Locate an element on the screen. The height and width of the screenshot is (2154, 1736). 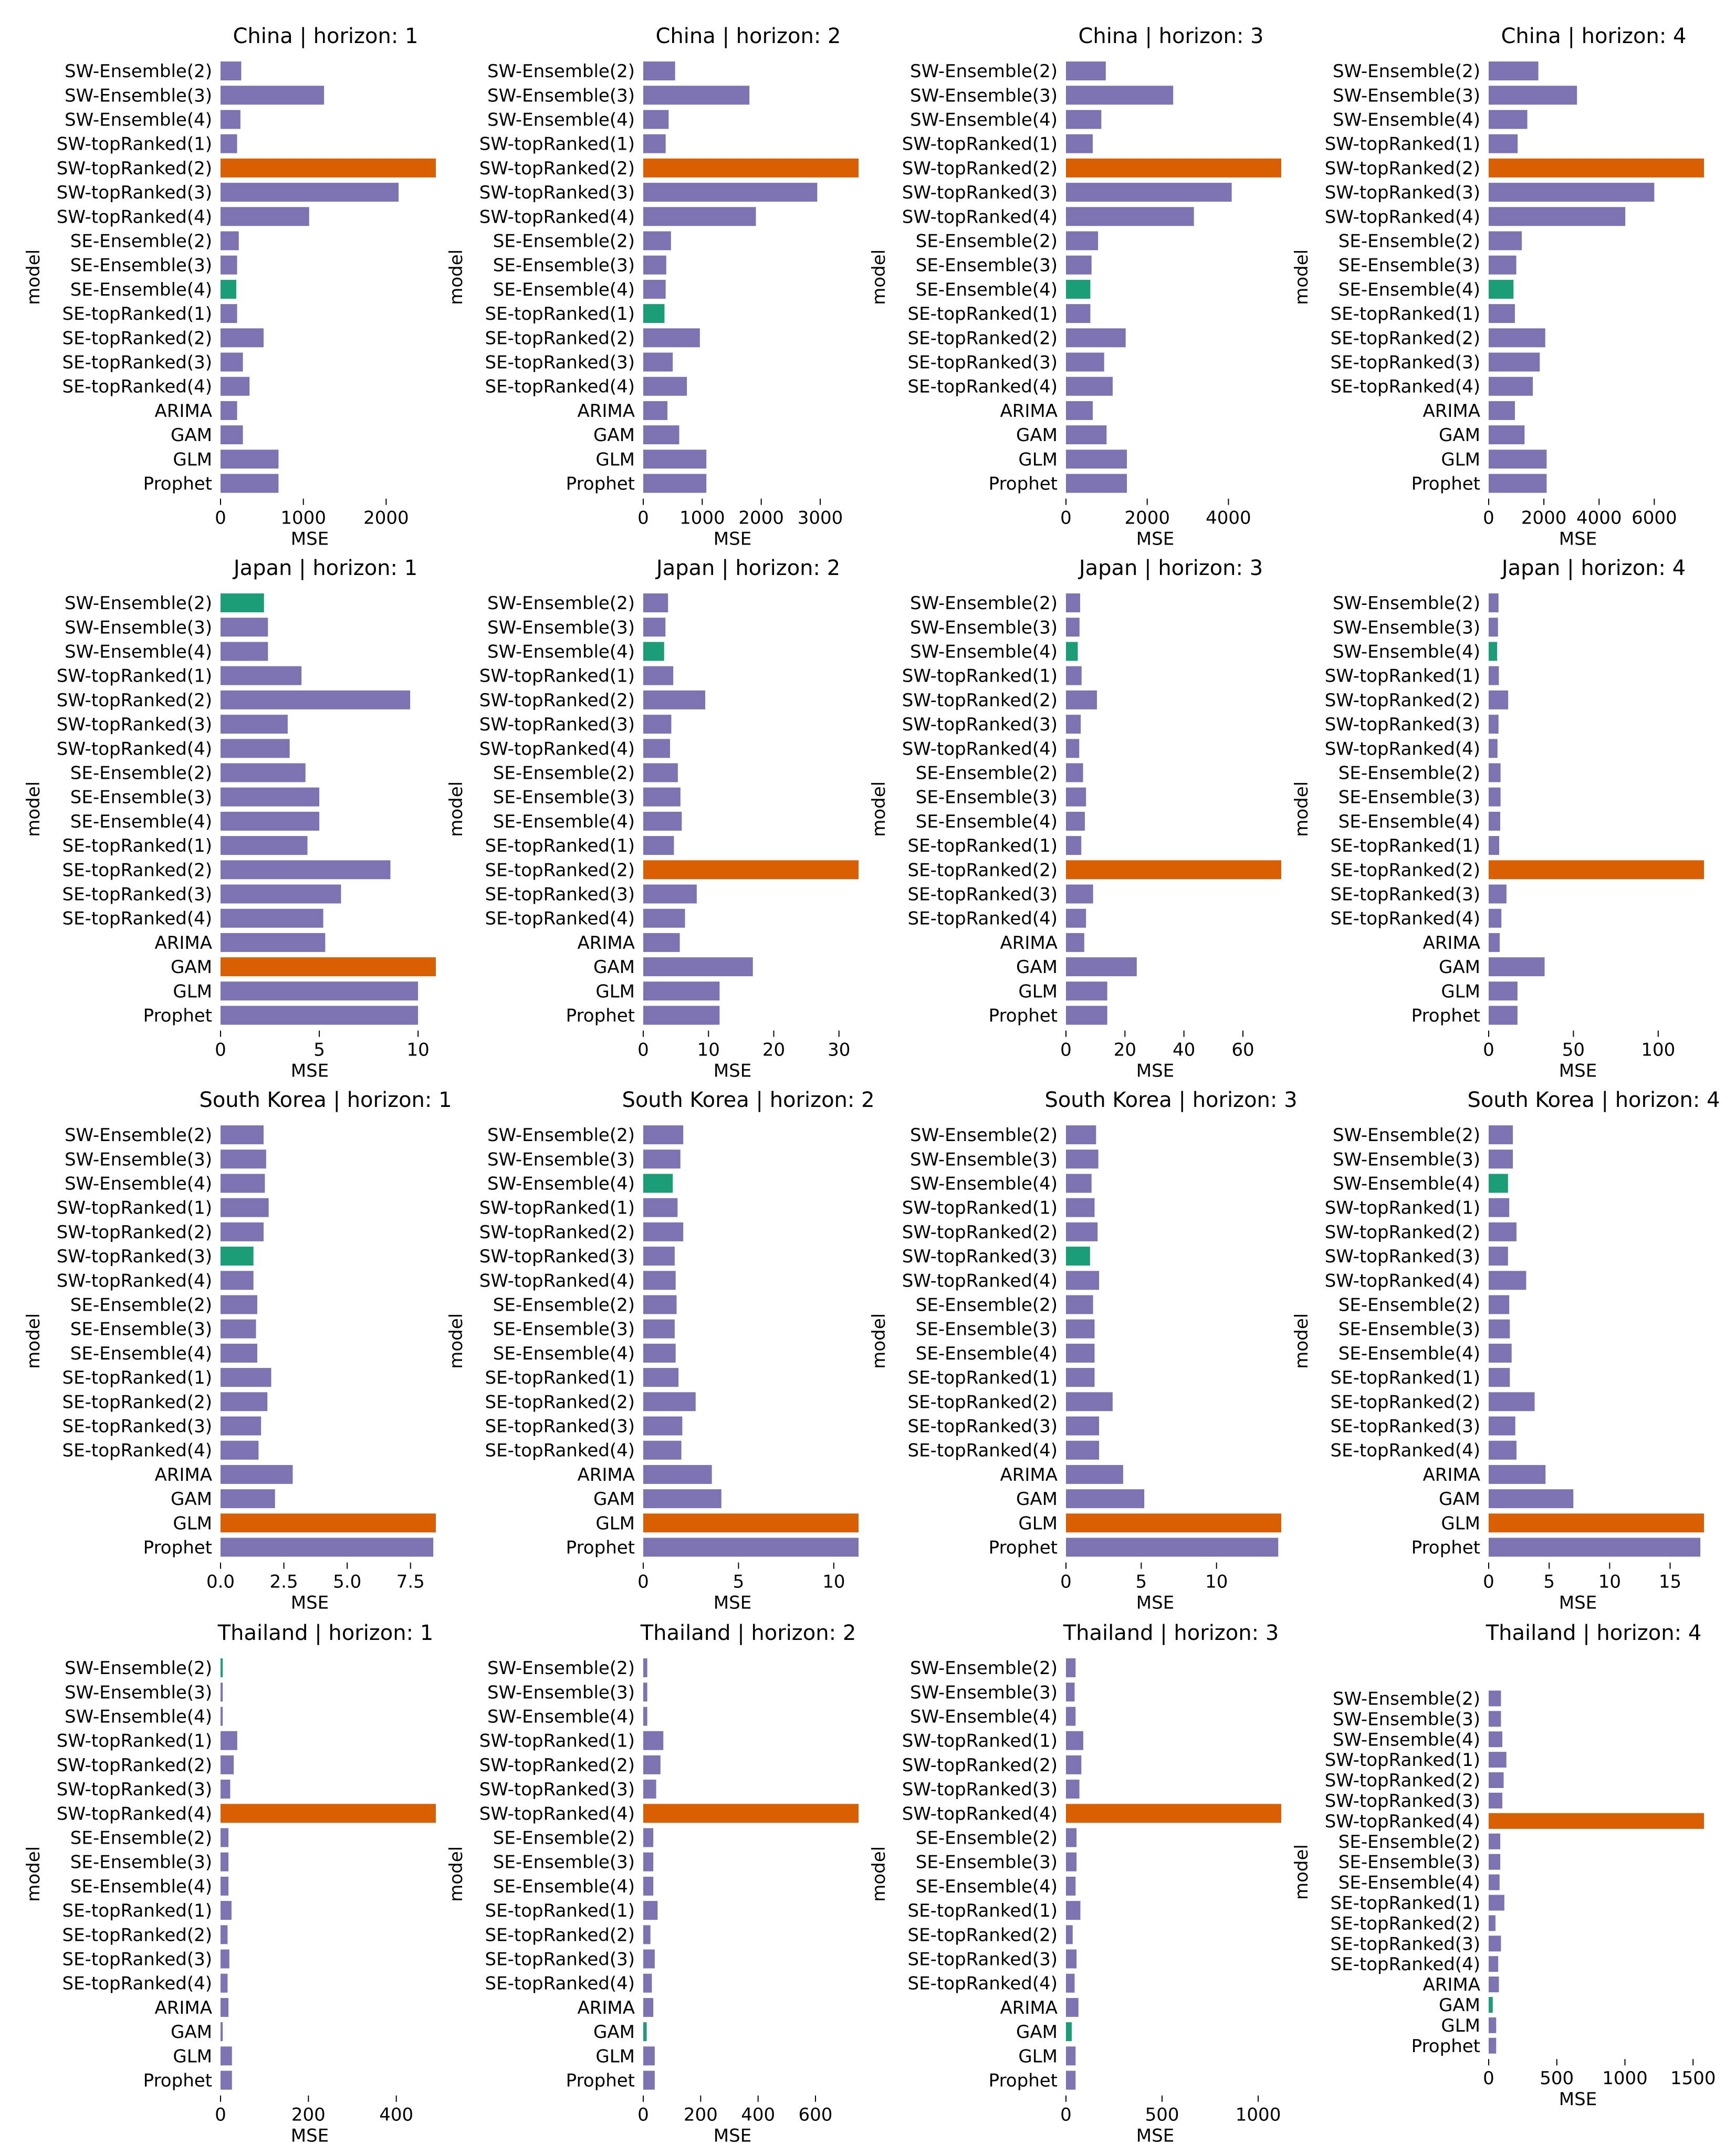
x-tick-label: 500 is located at coordinates (1557, 2078).